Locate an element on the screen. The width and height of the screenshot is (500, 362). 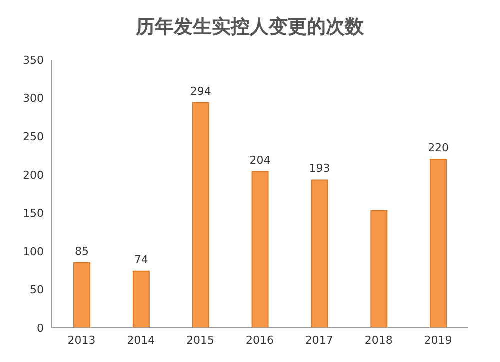
x-tick-label: 2016 is located at coordinates (260, 340).